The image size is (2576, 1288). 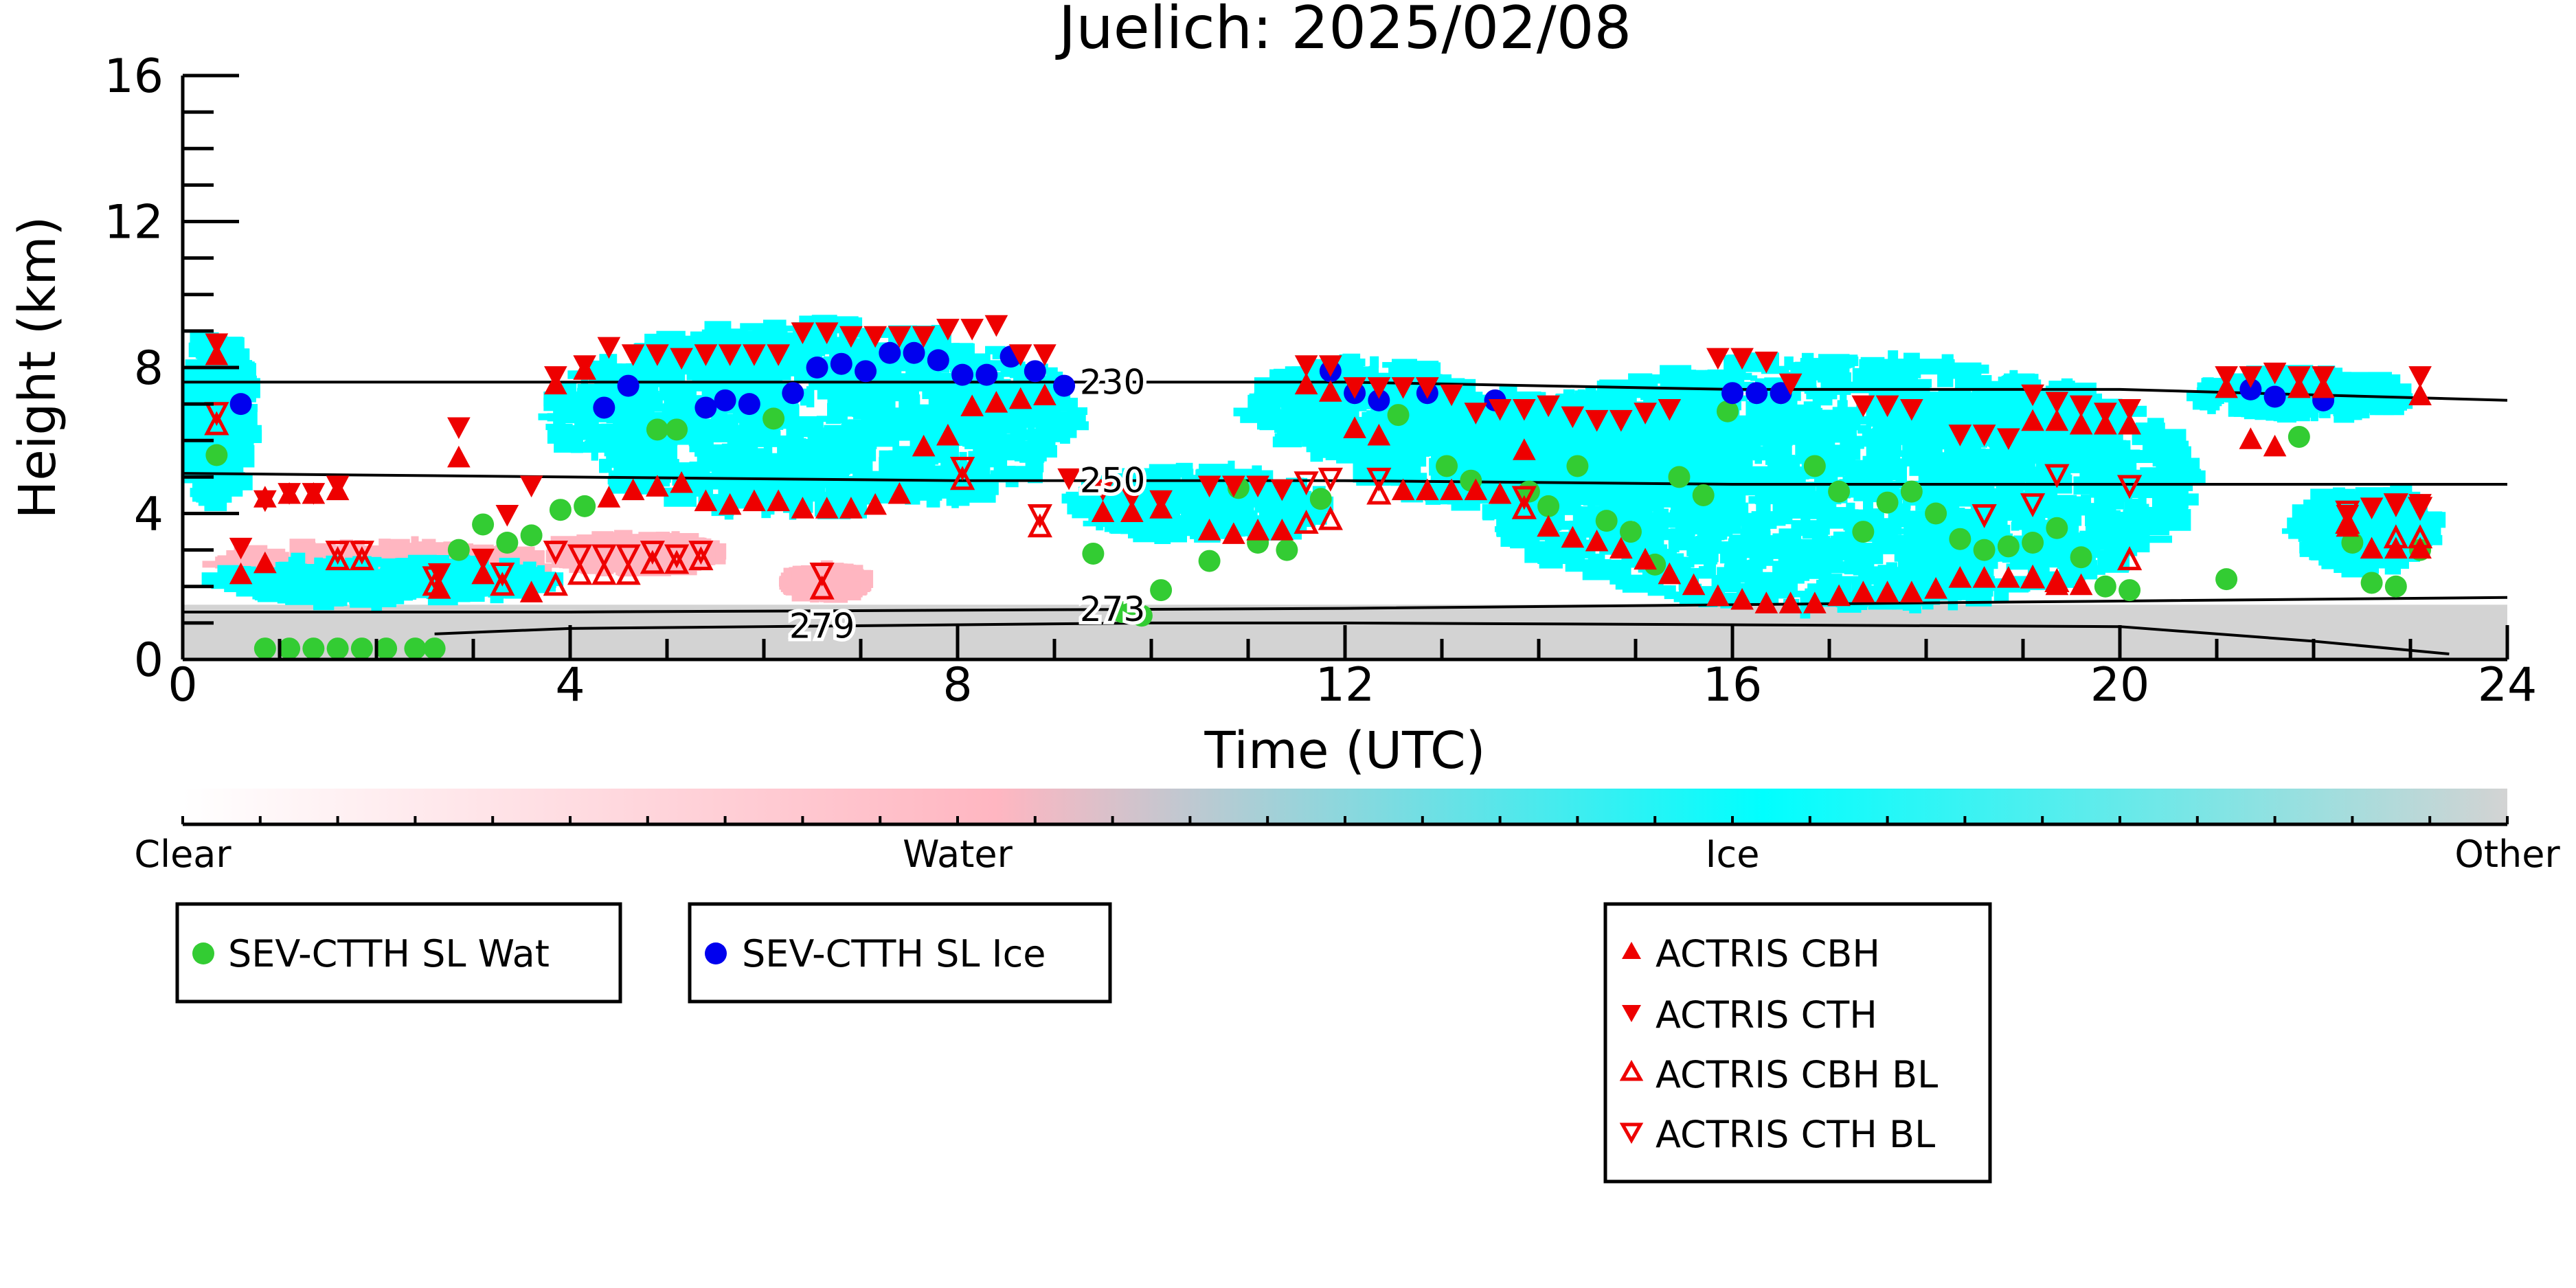 What do you see at coordinates (799, 586) in the screenshot?
I see `water-cell` at bounding box center [799, 586].